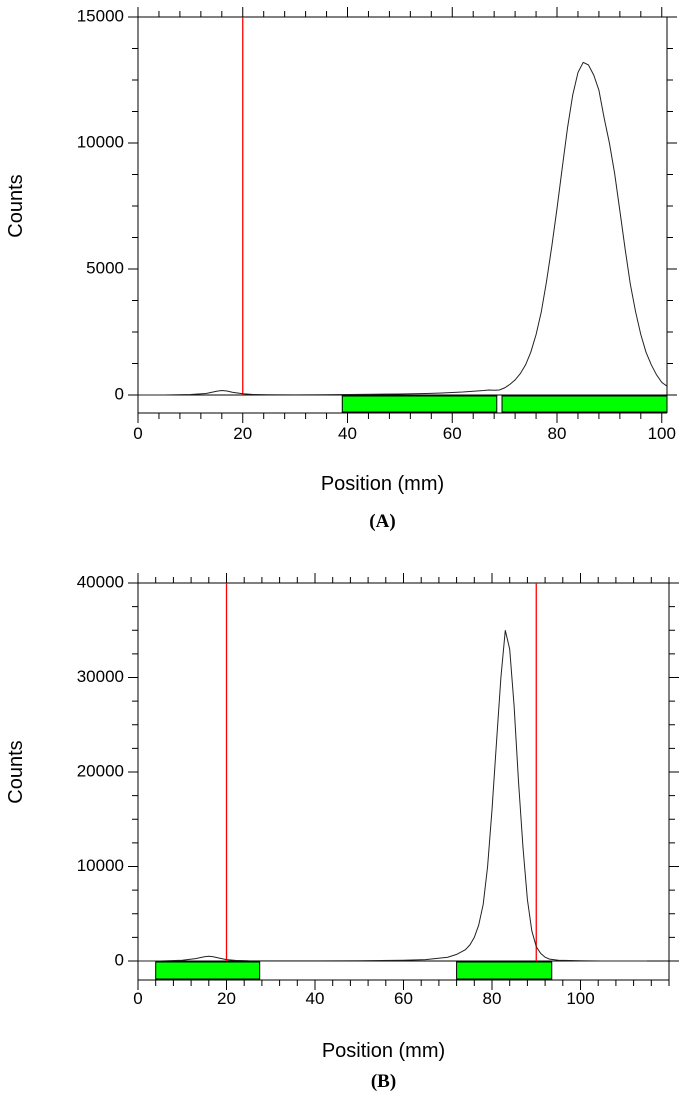  Describe the element at coordinates (100, 15) in the screenshot. I see `y-tick-label: 15000` at that location.